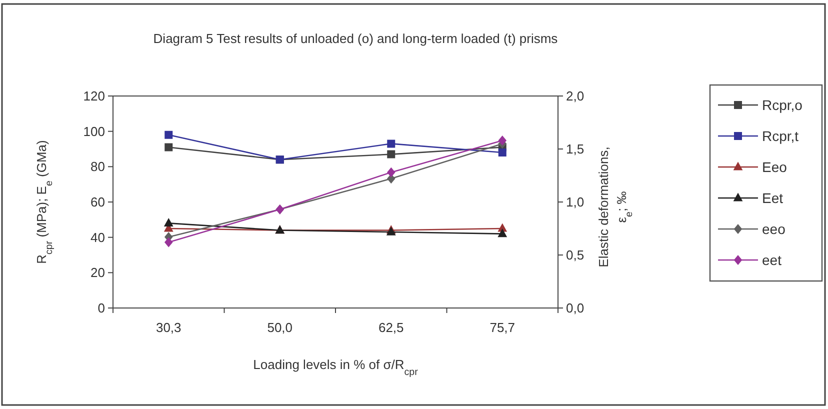 The image size is (828, 409). Describe the element at coordinates (336, 367) in the screenshot. I see `x-axis-title: Loading levels in % of σ/R$_{cpr}$` at that location.